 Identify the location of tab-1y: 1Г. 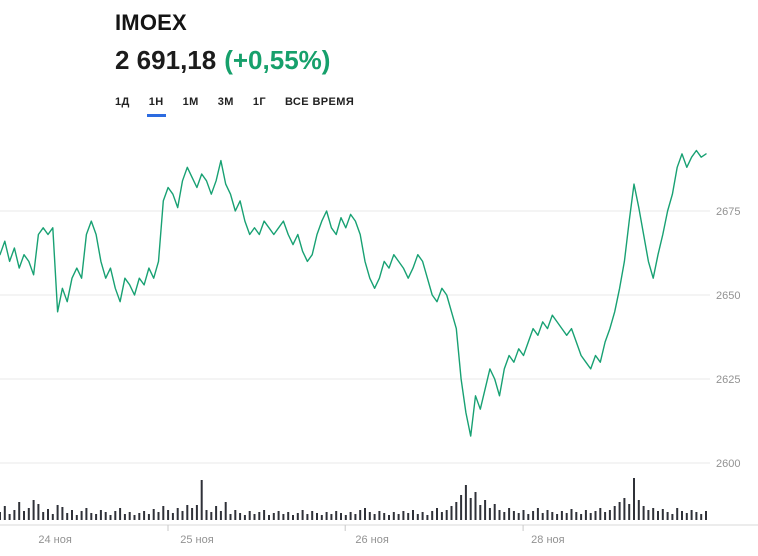
(259, 102).